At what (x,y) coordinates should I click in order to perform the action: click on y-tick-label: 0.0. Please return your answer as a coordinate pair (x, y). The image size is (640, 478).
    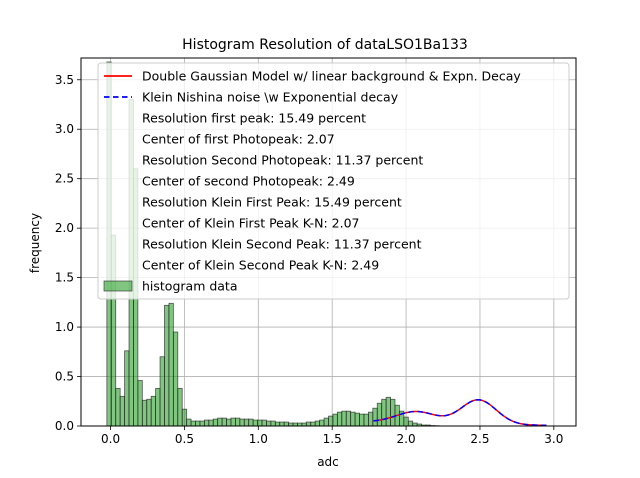
    Looking at the image, I should click on (64, 426).